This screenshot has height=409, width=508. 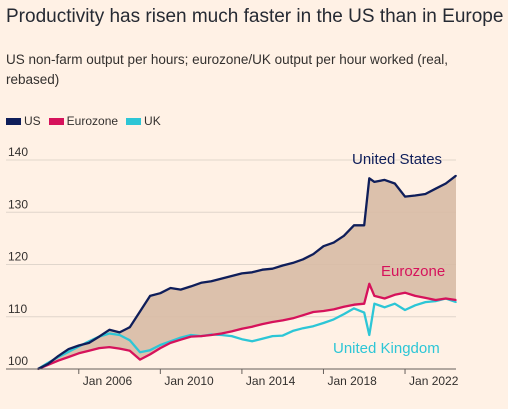 I want to click on legend-label-eurozone: Eurozone, so click(x=92, y=121).